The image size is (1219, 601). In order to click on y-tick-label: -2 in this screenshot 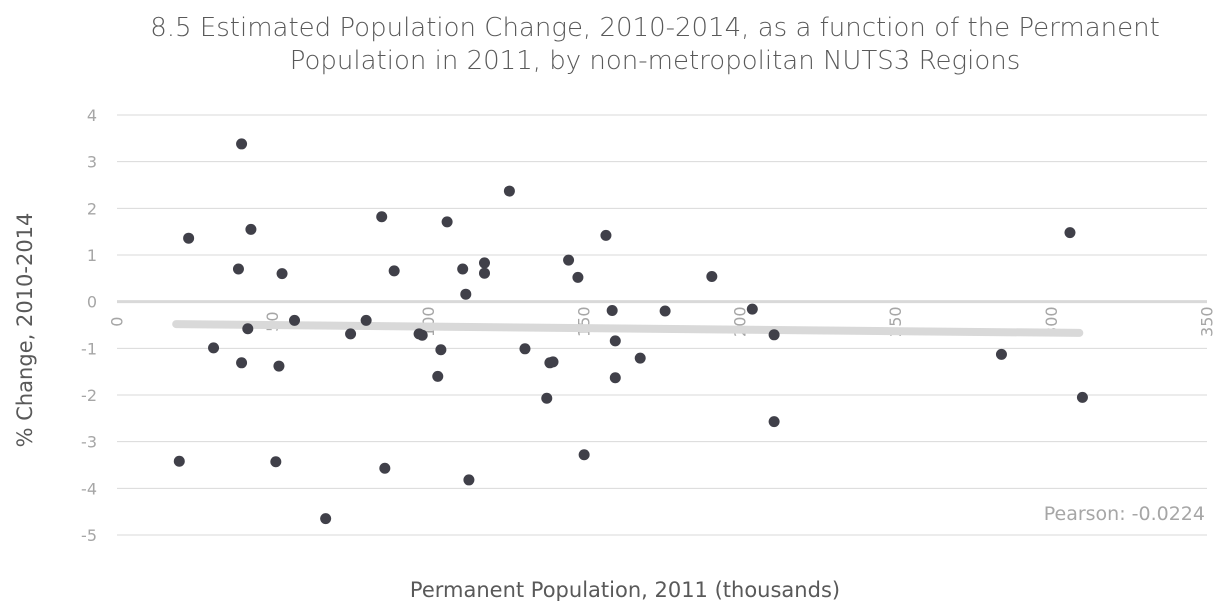, I will do `click(89, 395)`.